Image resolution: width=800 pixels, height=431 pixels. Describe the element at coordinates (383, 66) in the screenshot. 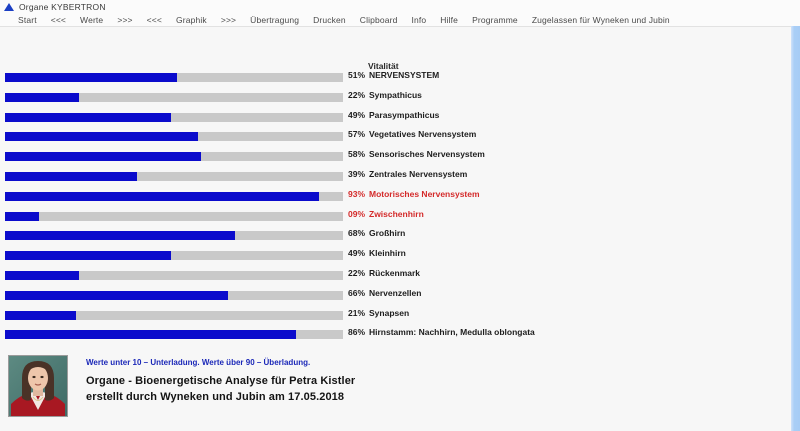

I see `column-header-vitalitaet: Vitalität` at that location.